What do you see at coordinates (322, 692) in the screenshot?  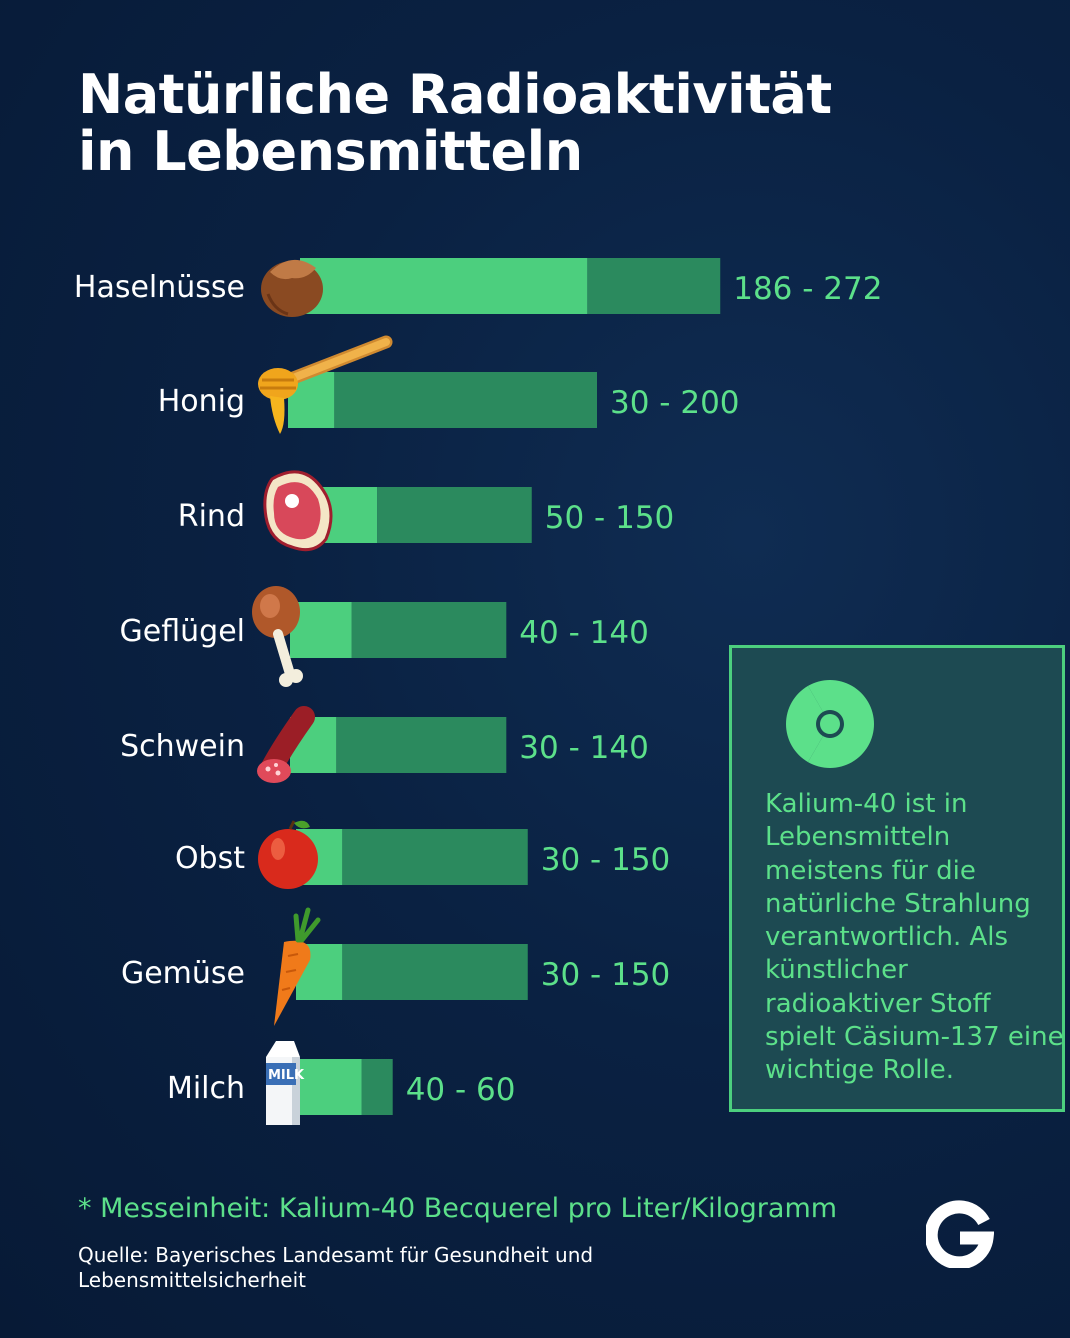 I see `icons-layer: MILK` at bounding box center [322, 692].